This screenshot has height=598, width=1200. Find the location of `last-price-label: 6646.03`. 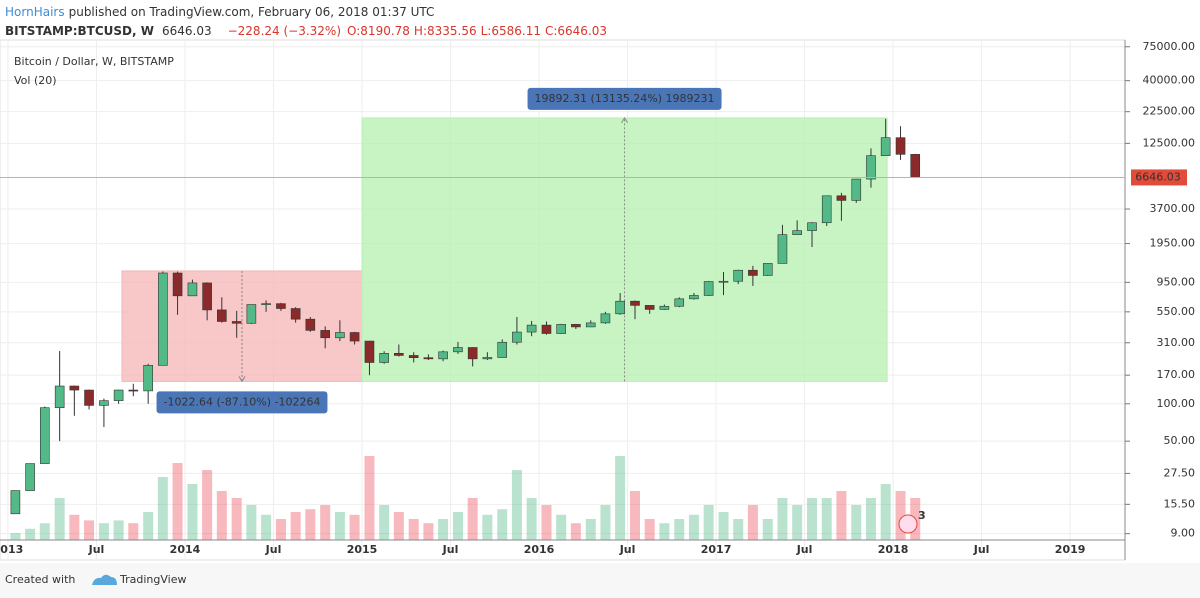

last-price-label: 6646.03 is located at coordinates (1158, 176).